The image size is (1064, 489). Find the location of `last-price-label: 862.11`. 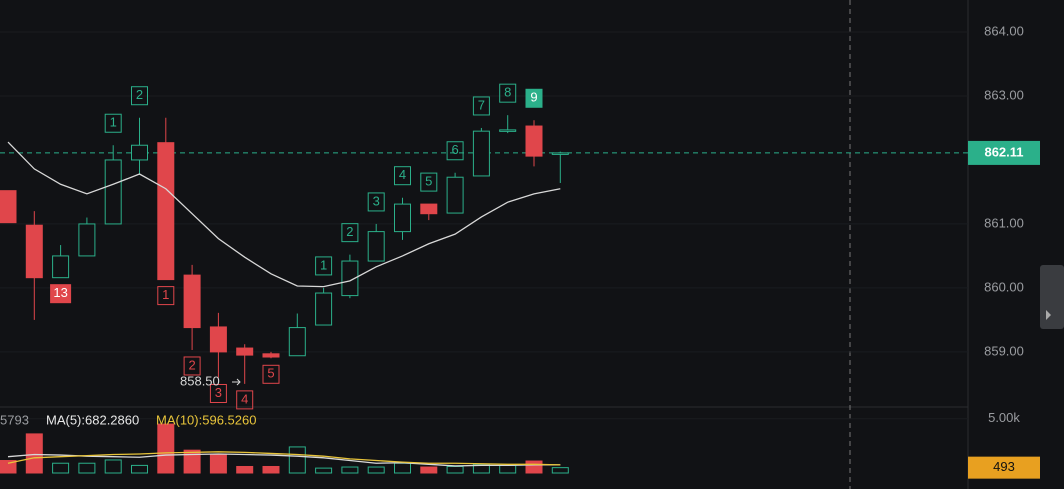

last-price-label: 862.11 is located at coordinates (1003, 151).